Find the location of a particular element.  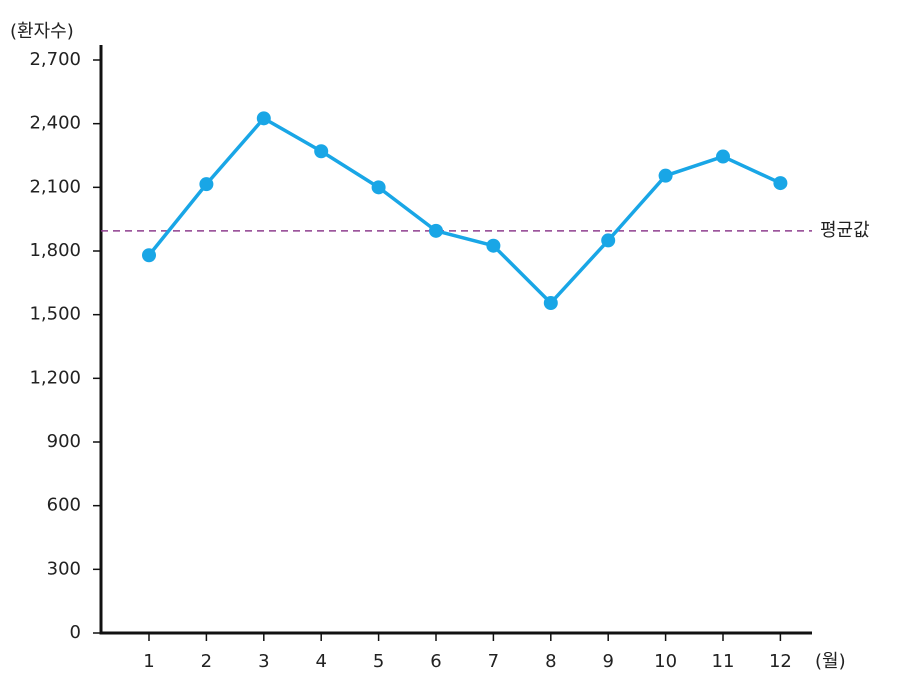

y-tick-label: 0 is located at coordinates (75, 632).